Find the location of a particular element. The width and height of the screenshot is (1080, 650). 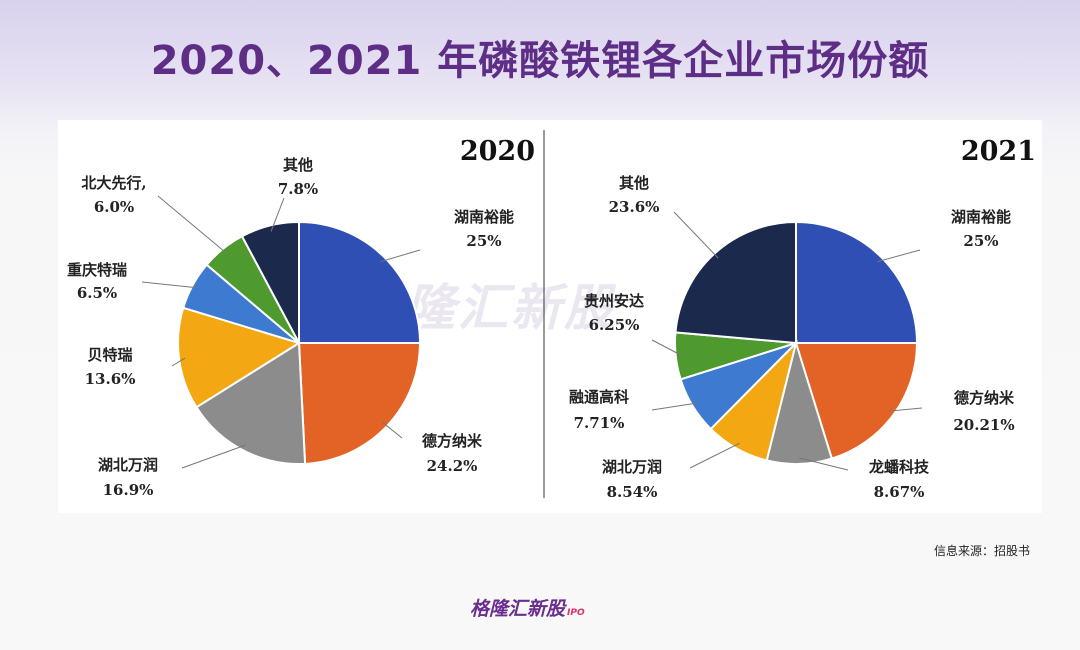

slice-value-label: 23.6% is located at coordinates (634, 207).